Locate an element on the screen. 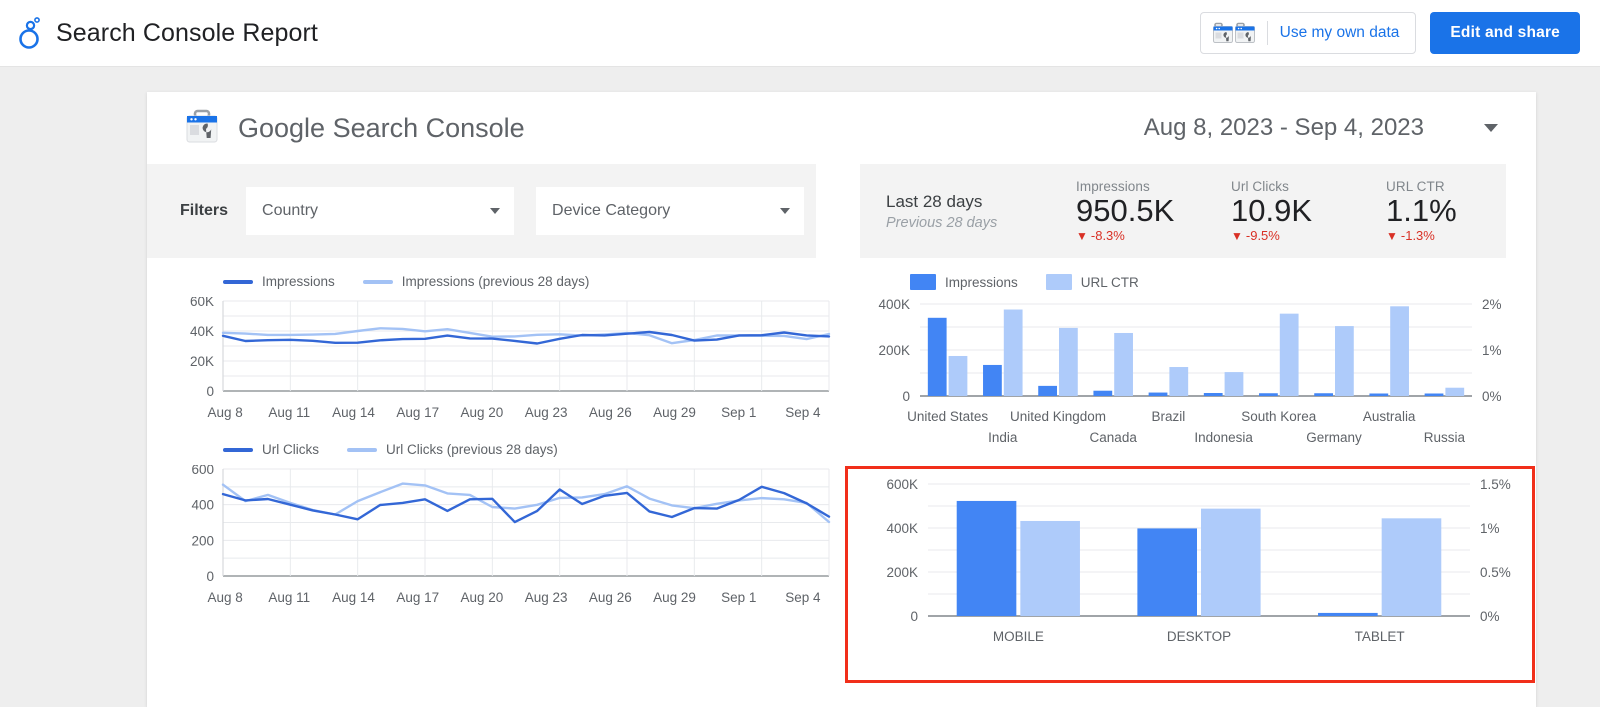 This screenshot has height=707, width=1600. x-axis-category-label: Brazil is located at coordinates (1168, 416).